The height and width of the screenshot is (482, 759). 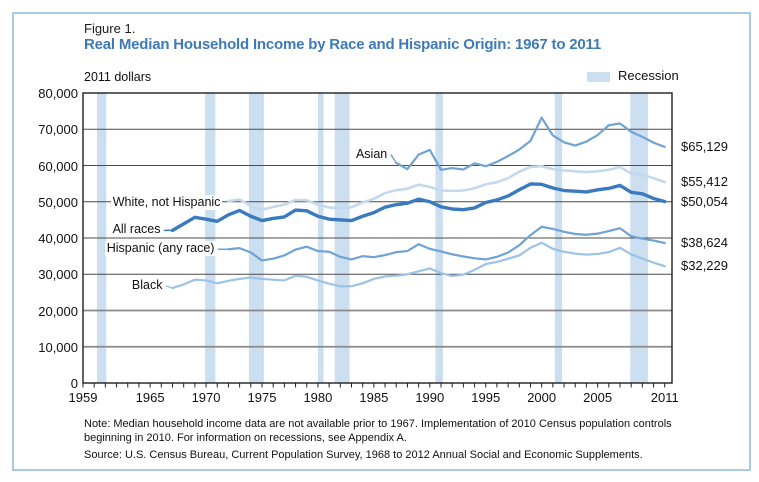 What do you see at coordinates (447, 188) in the screenshot?
I see `series-line-white_not_hispanic` at bounding box center [447, 188].